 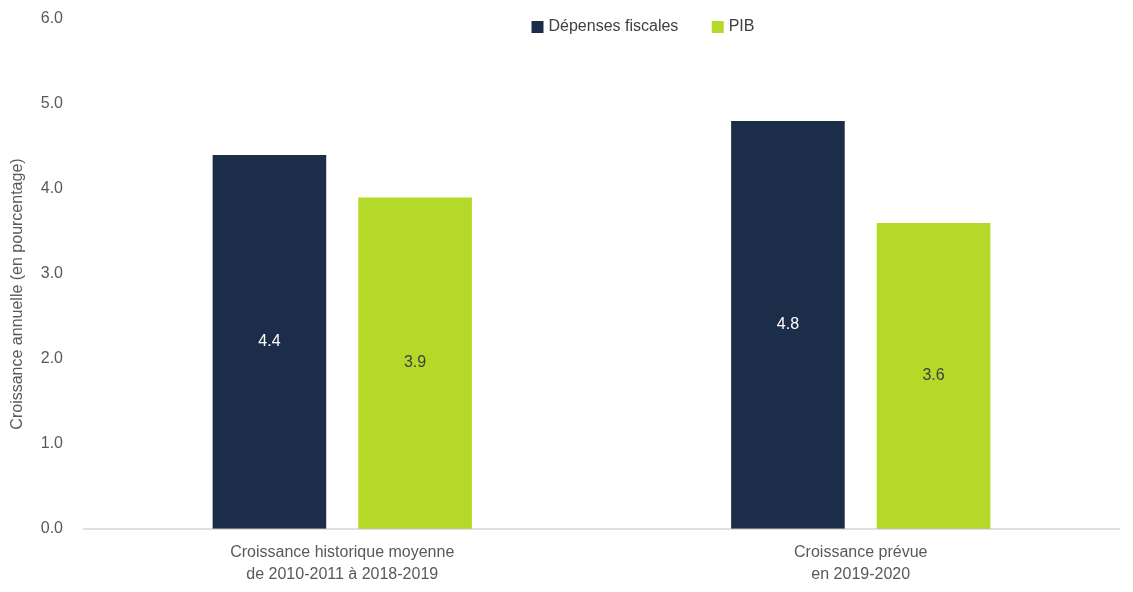 I want to click on y-tick-label: 0.0, so click(x=52, y=528).